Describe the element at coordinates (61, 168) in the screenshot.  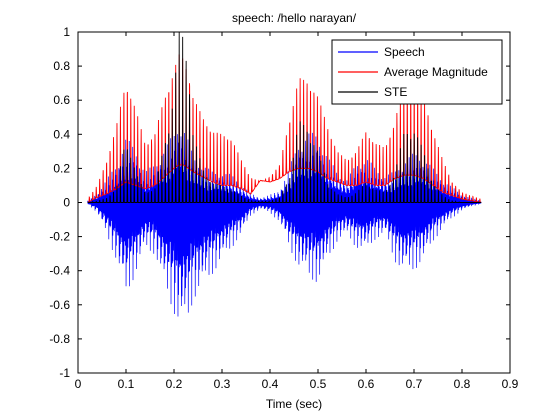
I see `y-tick-label: 0.2` at that location.